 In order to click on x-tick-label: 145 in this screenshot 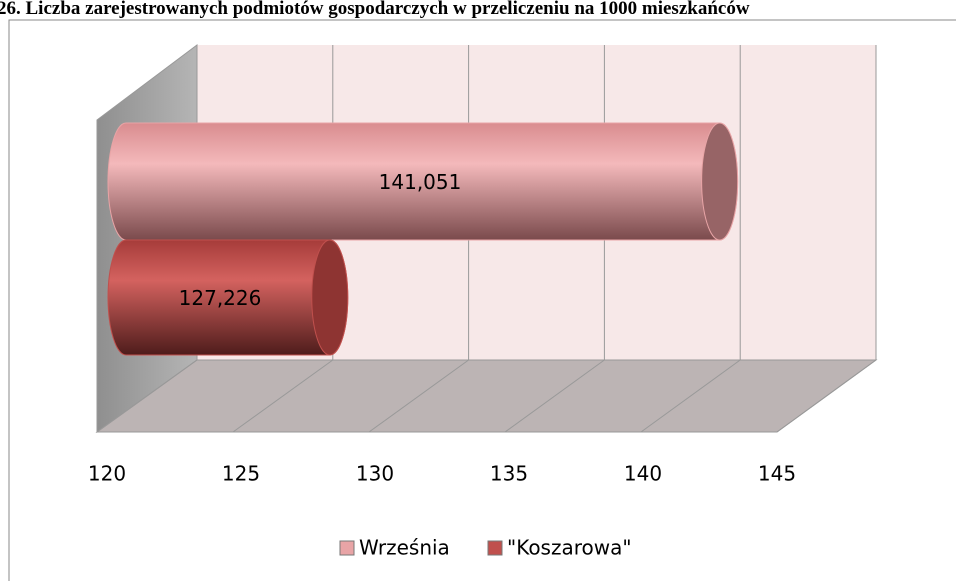, I will do `click(777, 474)`.